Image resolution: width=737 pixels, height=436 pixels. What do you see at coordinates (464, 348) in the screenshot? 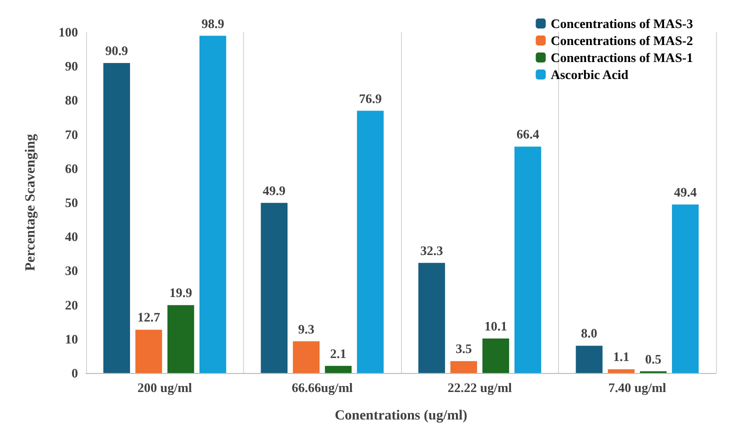
I see `data-label: 3.5` at bounding box center [464, 348].